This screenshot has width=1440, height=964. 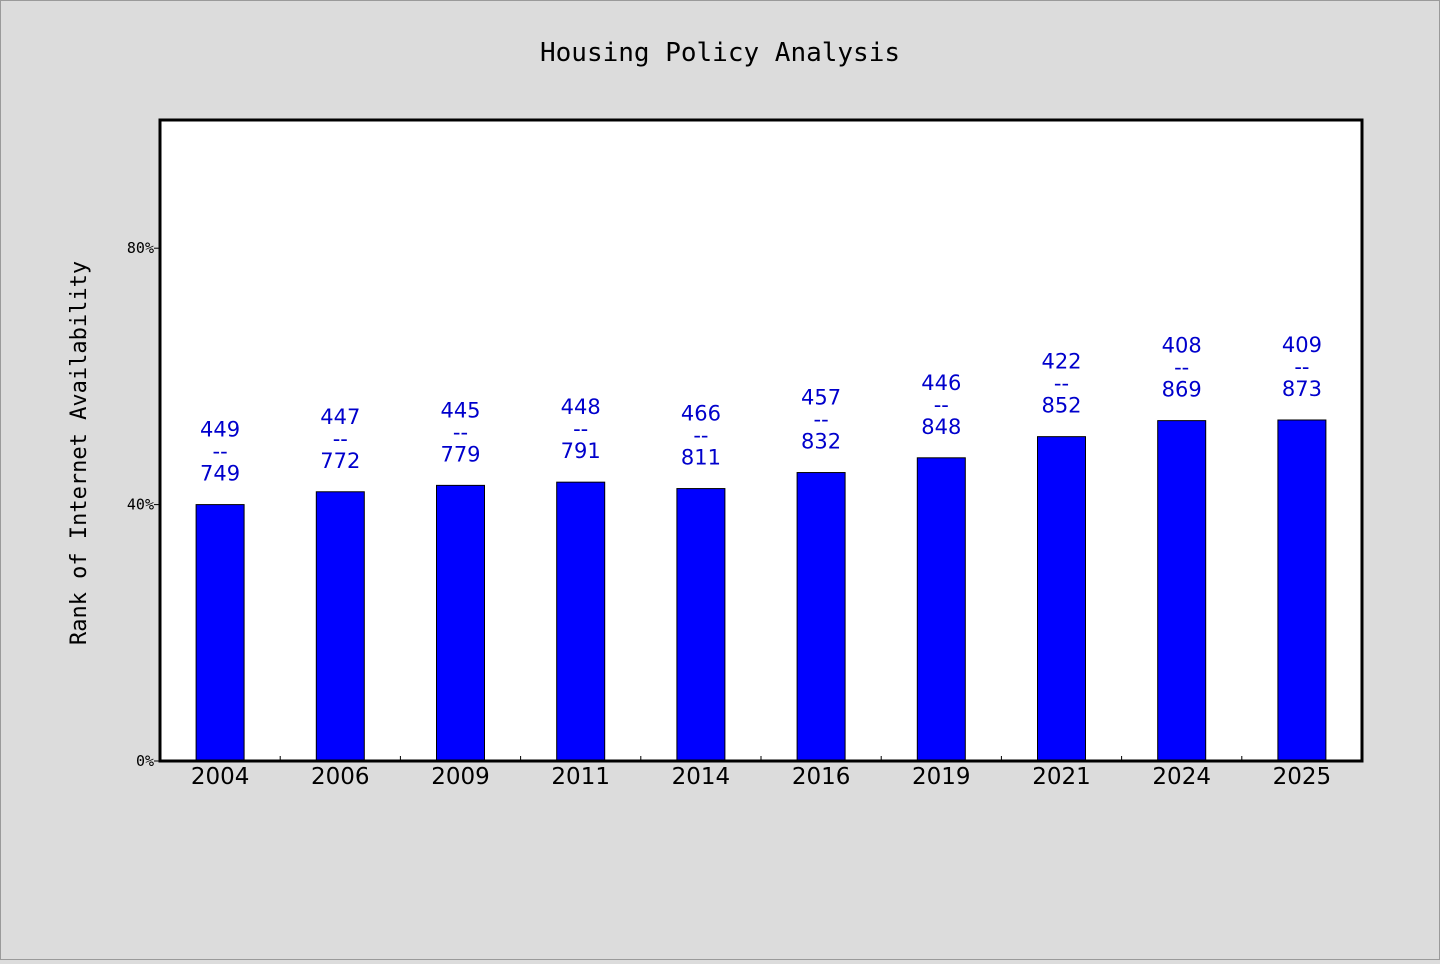 What do you see at coordinates (1061, 777) in the screenshot?
I see `x-tick-label-2021: 2021` at bounding box center [1061, 777].